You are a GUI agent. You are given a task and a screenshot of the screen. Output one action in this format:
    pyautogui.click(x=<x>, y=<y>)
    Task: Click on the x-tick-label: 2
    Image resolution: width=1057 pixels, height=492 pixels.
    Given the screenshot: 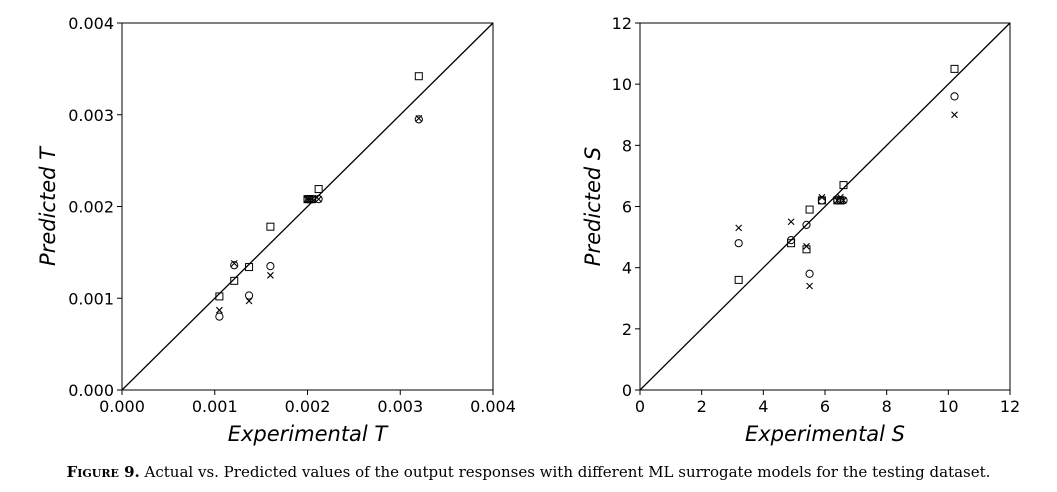 What is the action you would take?
    pyautogui.click(x=702, y=406)
    